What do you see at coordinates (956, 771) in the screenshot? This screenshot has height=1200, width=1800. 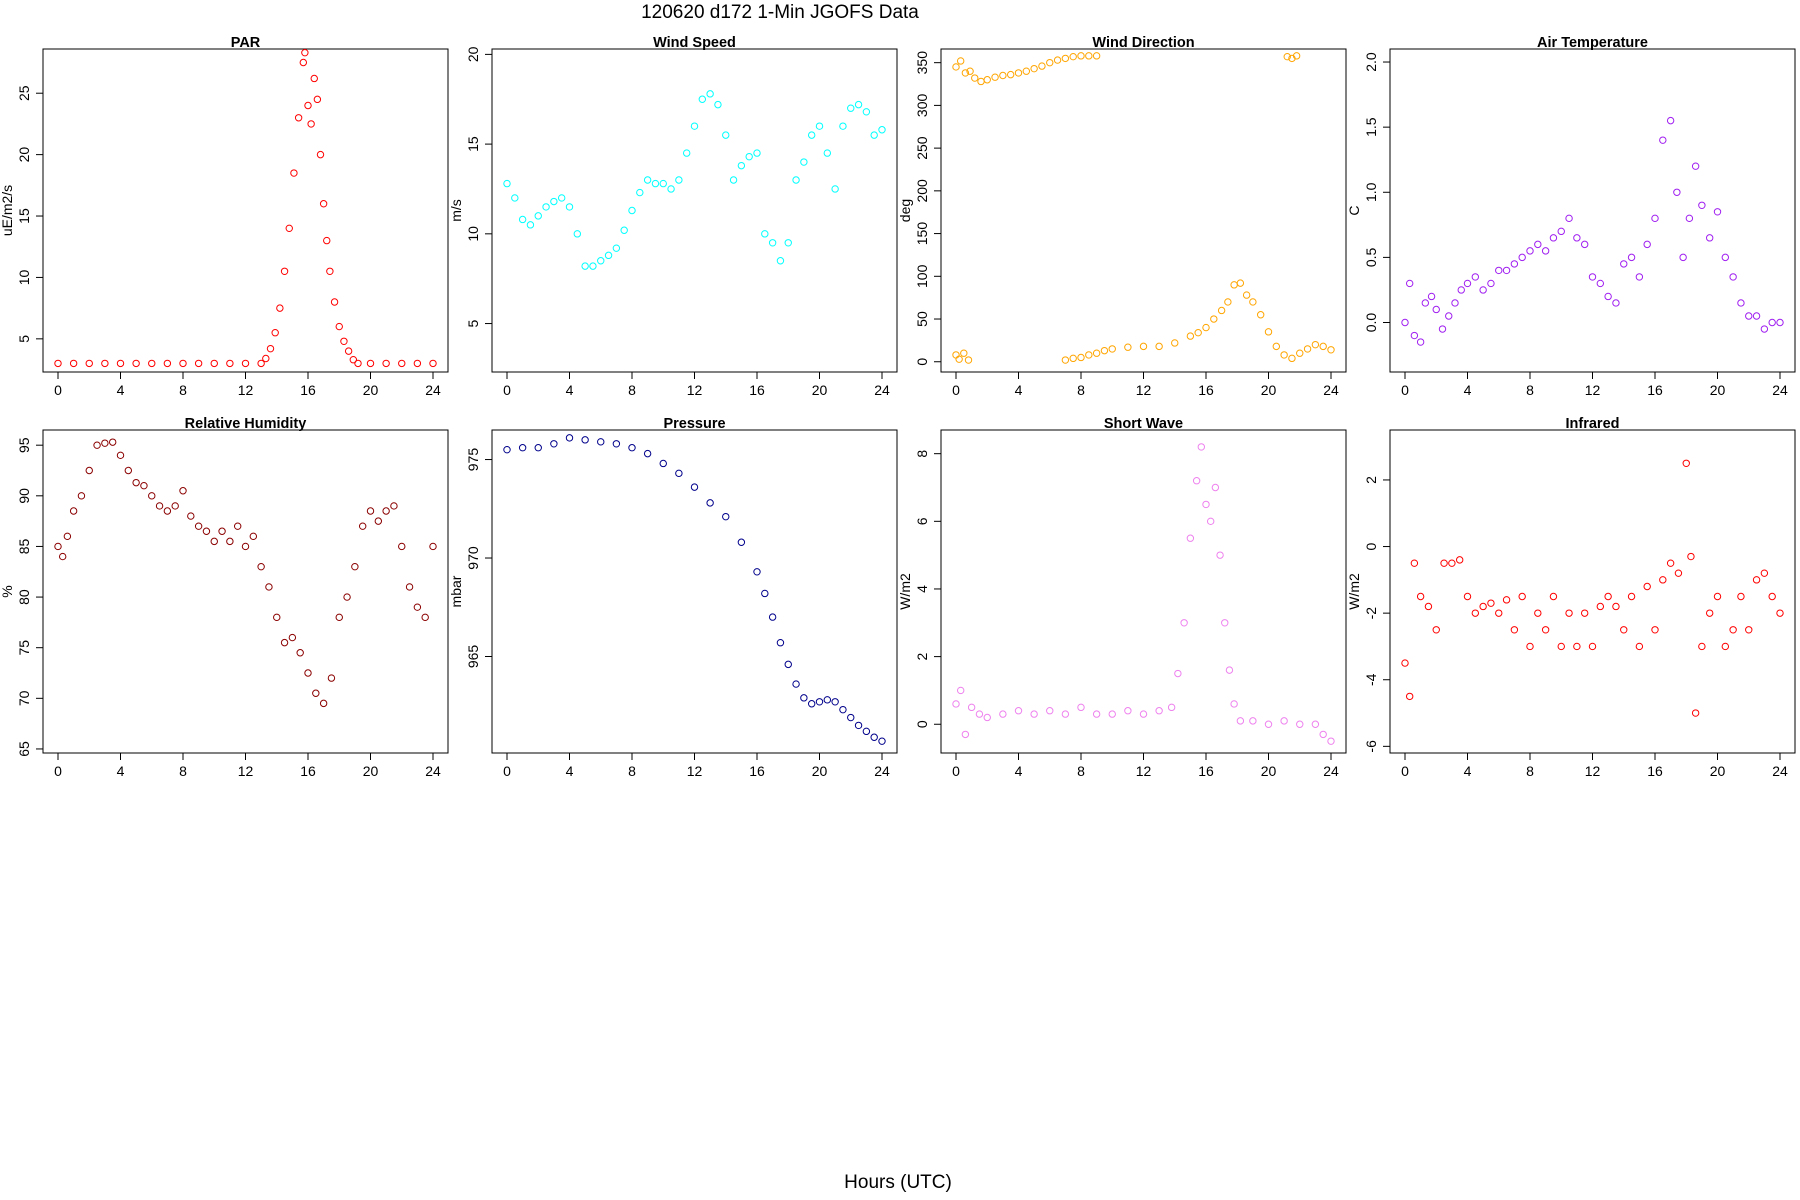 I see `short-wave-x-tick-label: 0` at bounding box center [956, 771].